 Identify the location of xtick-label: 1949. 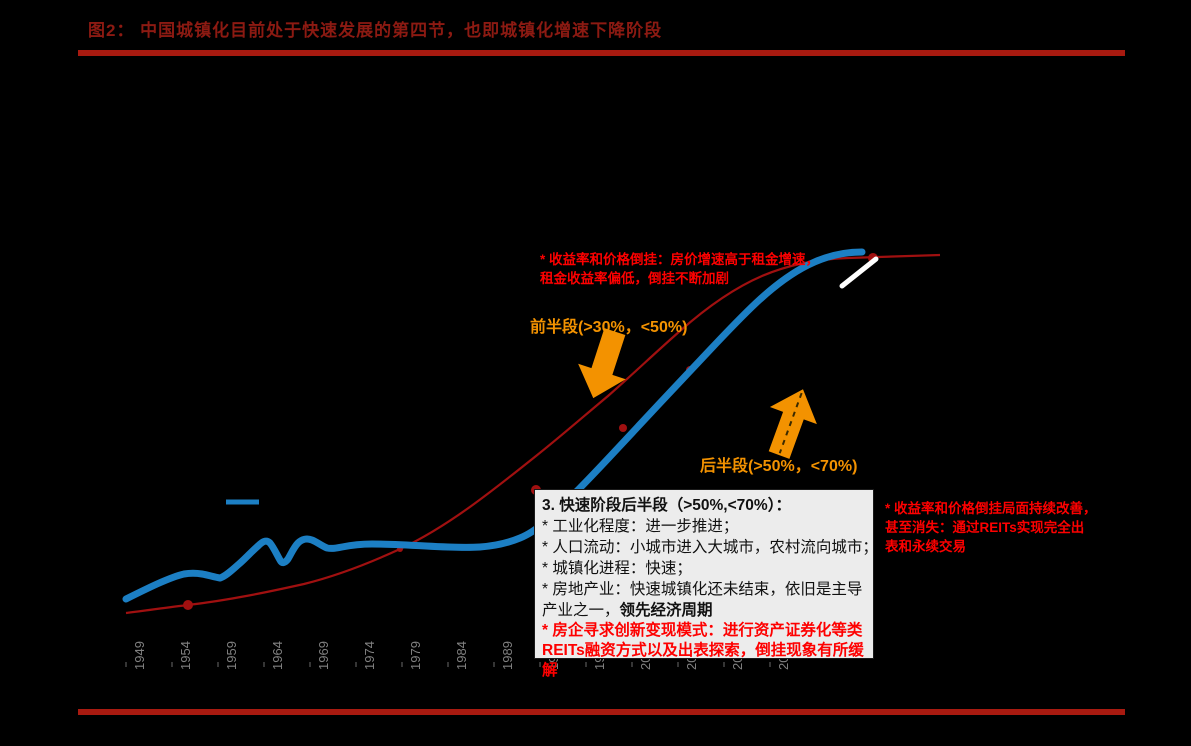
(139, 655).